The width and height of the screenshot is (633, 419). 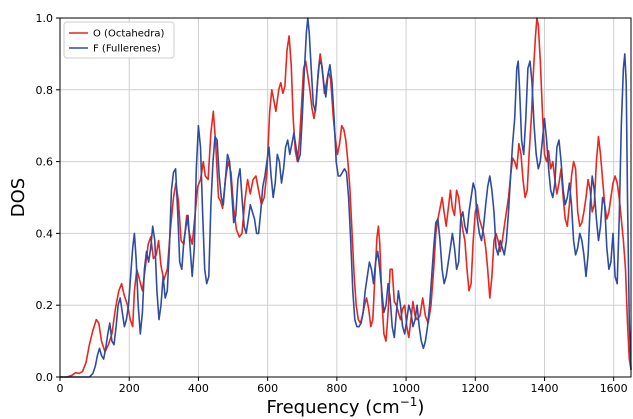 I want to click on y-tick-label: 0.6, so click(x=45, y=162).